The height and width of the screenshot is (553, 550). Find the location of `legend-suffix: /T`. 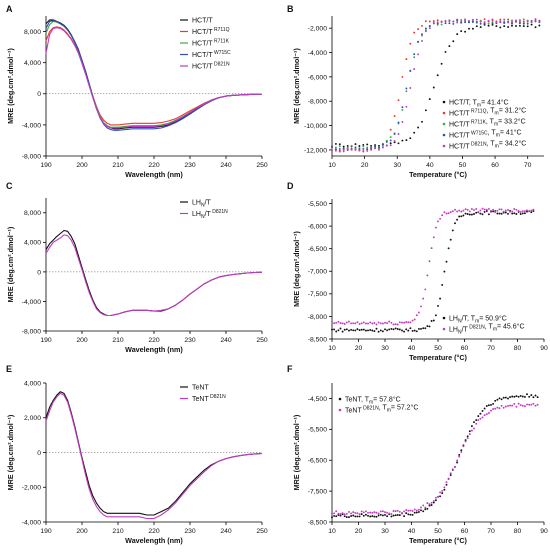

legend-suffix: /T is located at coordinates (465, 330).